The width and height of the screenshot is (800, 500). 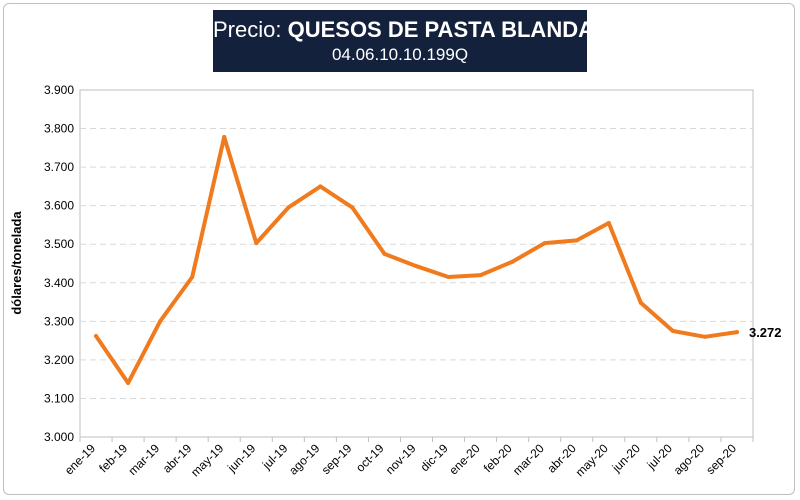 What do you see at coordinates (440, 29) in the screenshot?
I see `chart-title-main: QUESOS DE PASTA BLANDA` at bounding box center [440, 29].